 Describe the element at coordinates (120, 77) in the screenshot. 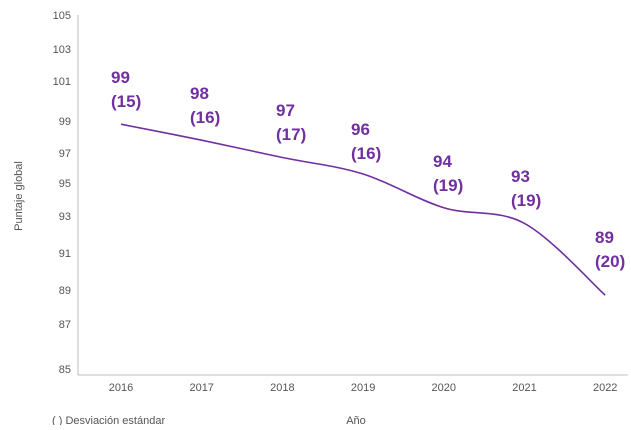

I see `data-label-value: 99` at that location.